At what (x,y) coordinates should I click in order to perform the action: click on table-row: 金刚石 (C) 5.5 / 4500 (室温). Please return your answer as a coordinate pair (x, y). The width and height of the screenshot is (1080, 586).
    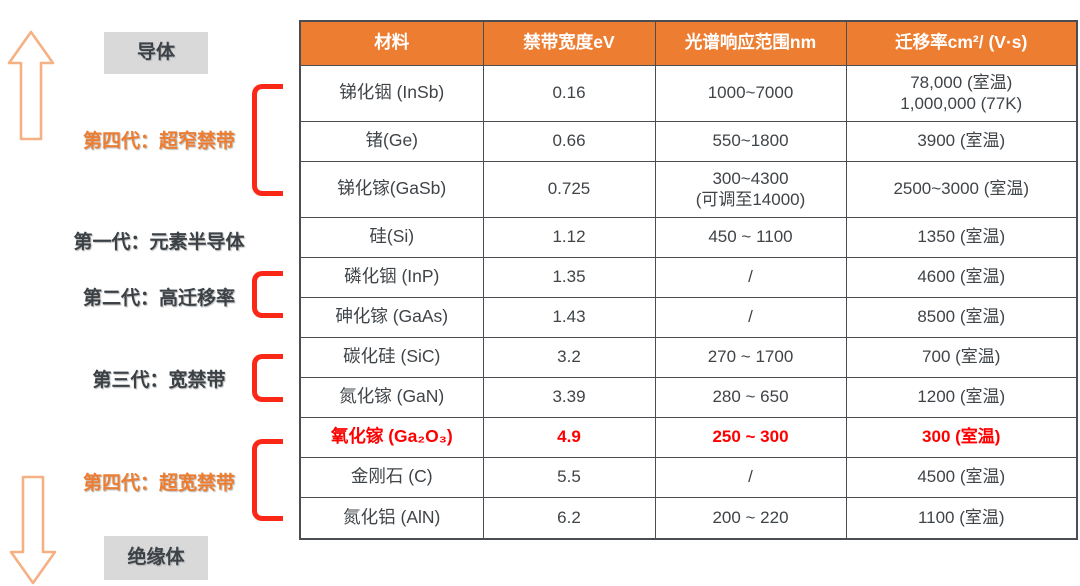
    Looking at the image, I should click on (688, 477).